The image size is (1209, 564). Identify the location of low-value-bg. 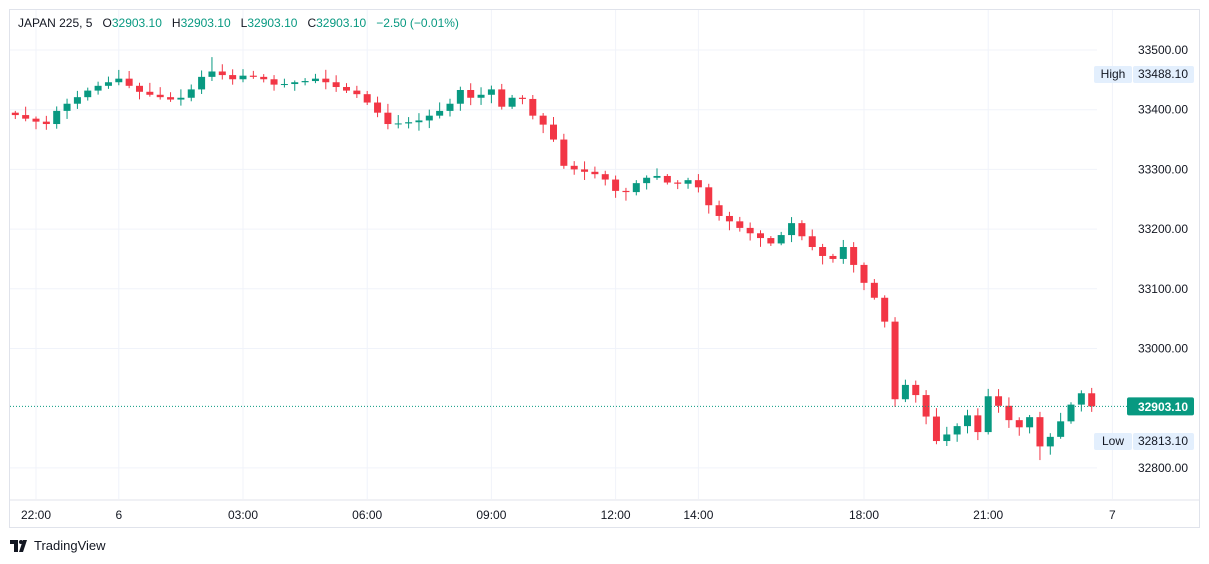
(1163, 441).